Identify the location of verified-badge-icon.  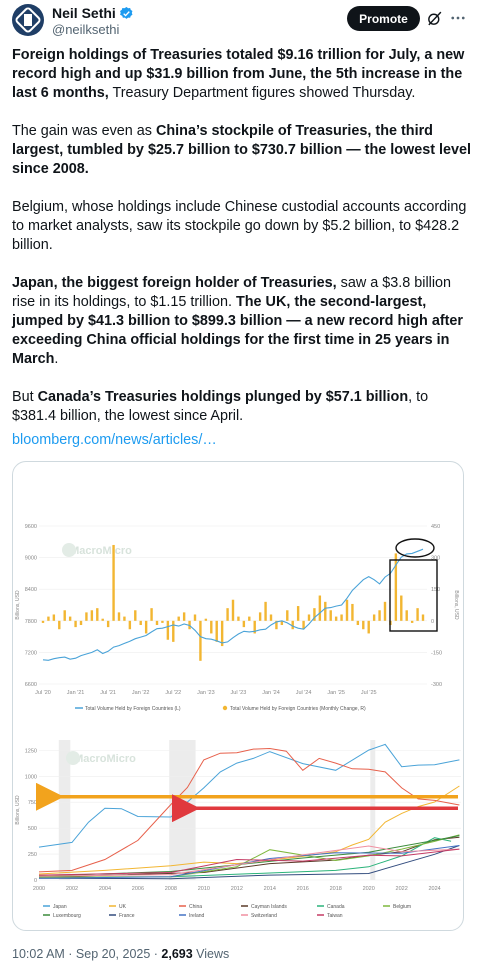
(126, 12).